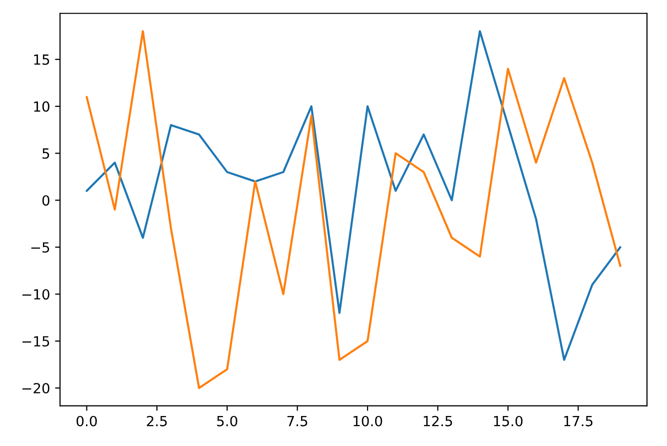  What do you see at coordinates (42, 59) in the screenshot?
I see `y-tick-label: 15` at bounding box center [42, 59].